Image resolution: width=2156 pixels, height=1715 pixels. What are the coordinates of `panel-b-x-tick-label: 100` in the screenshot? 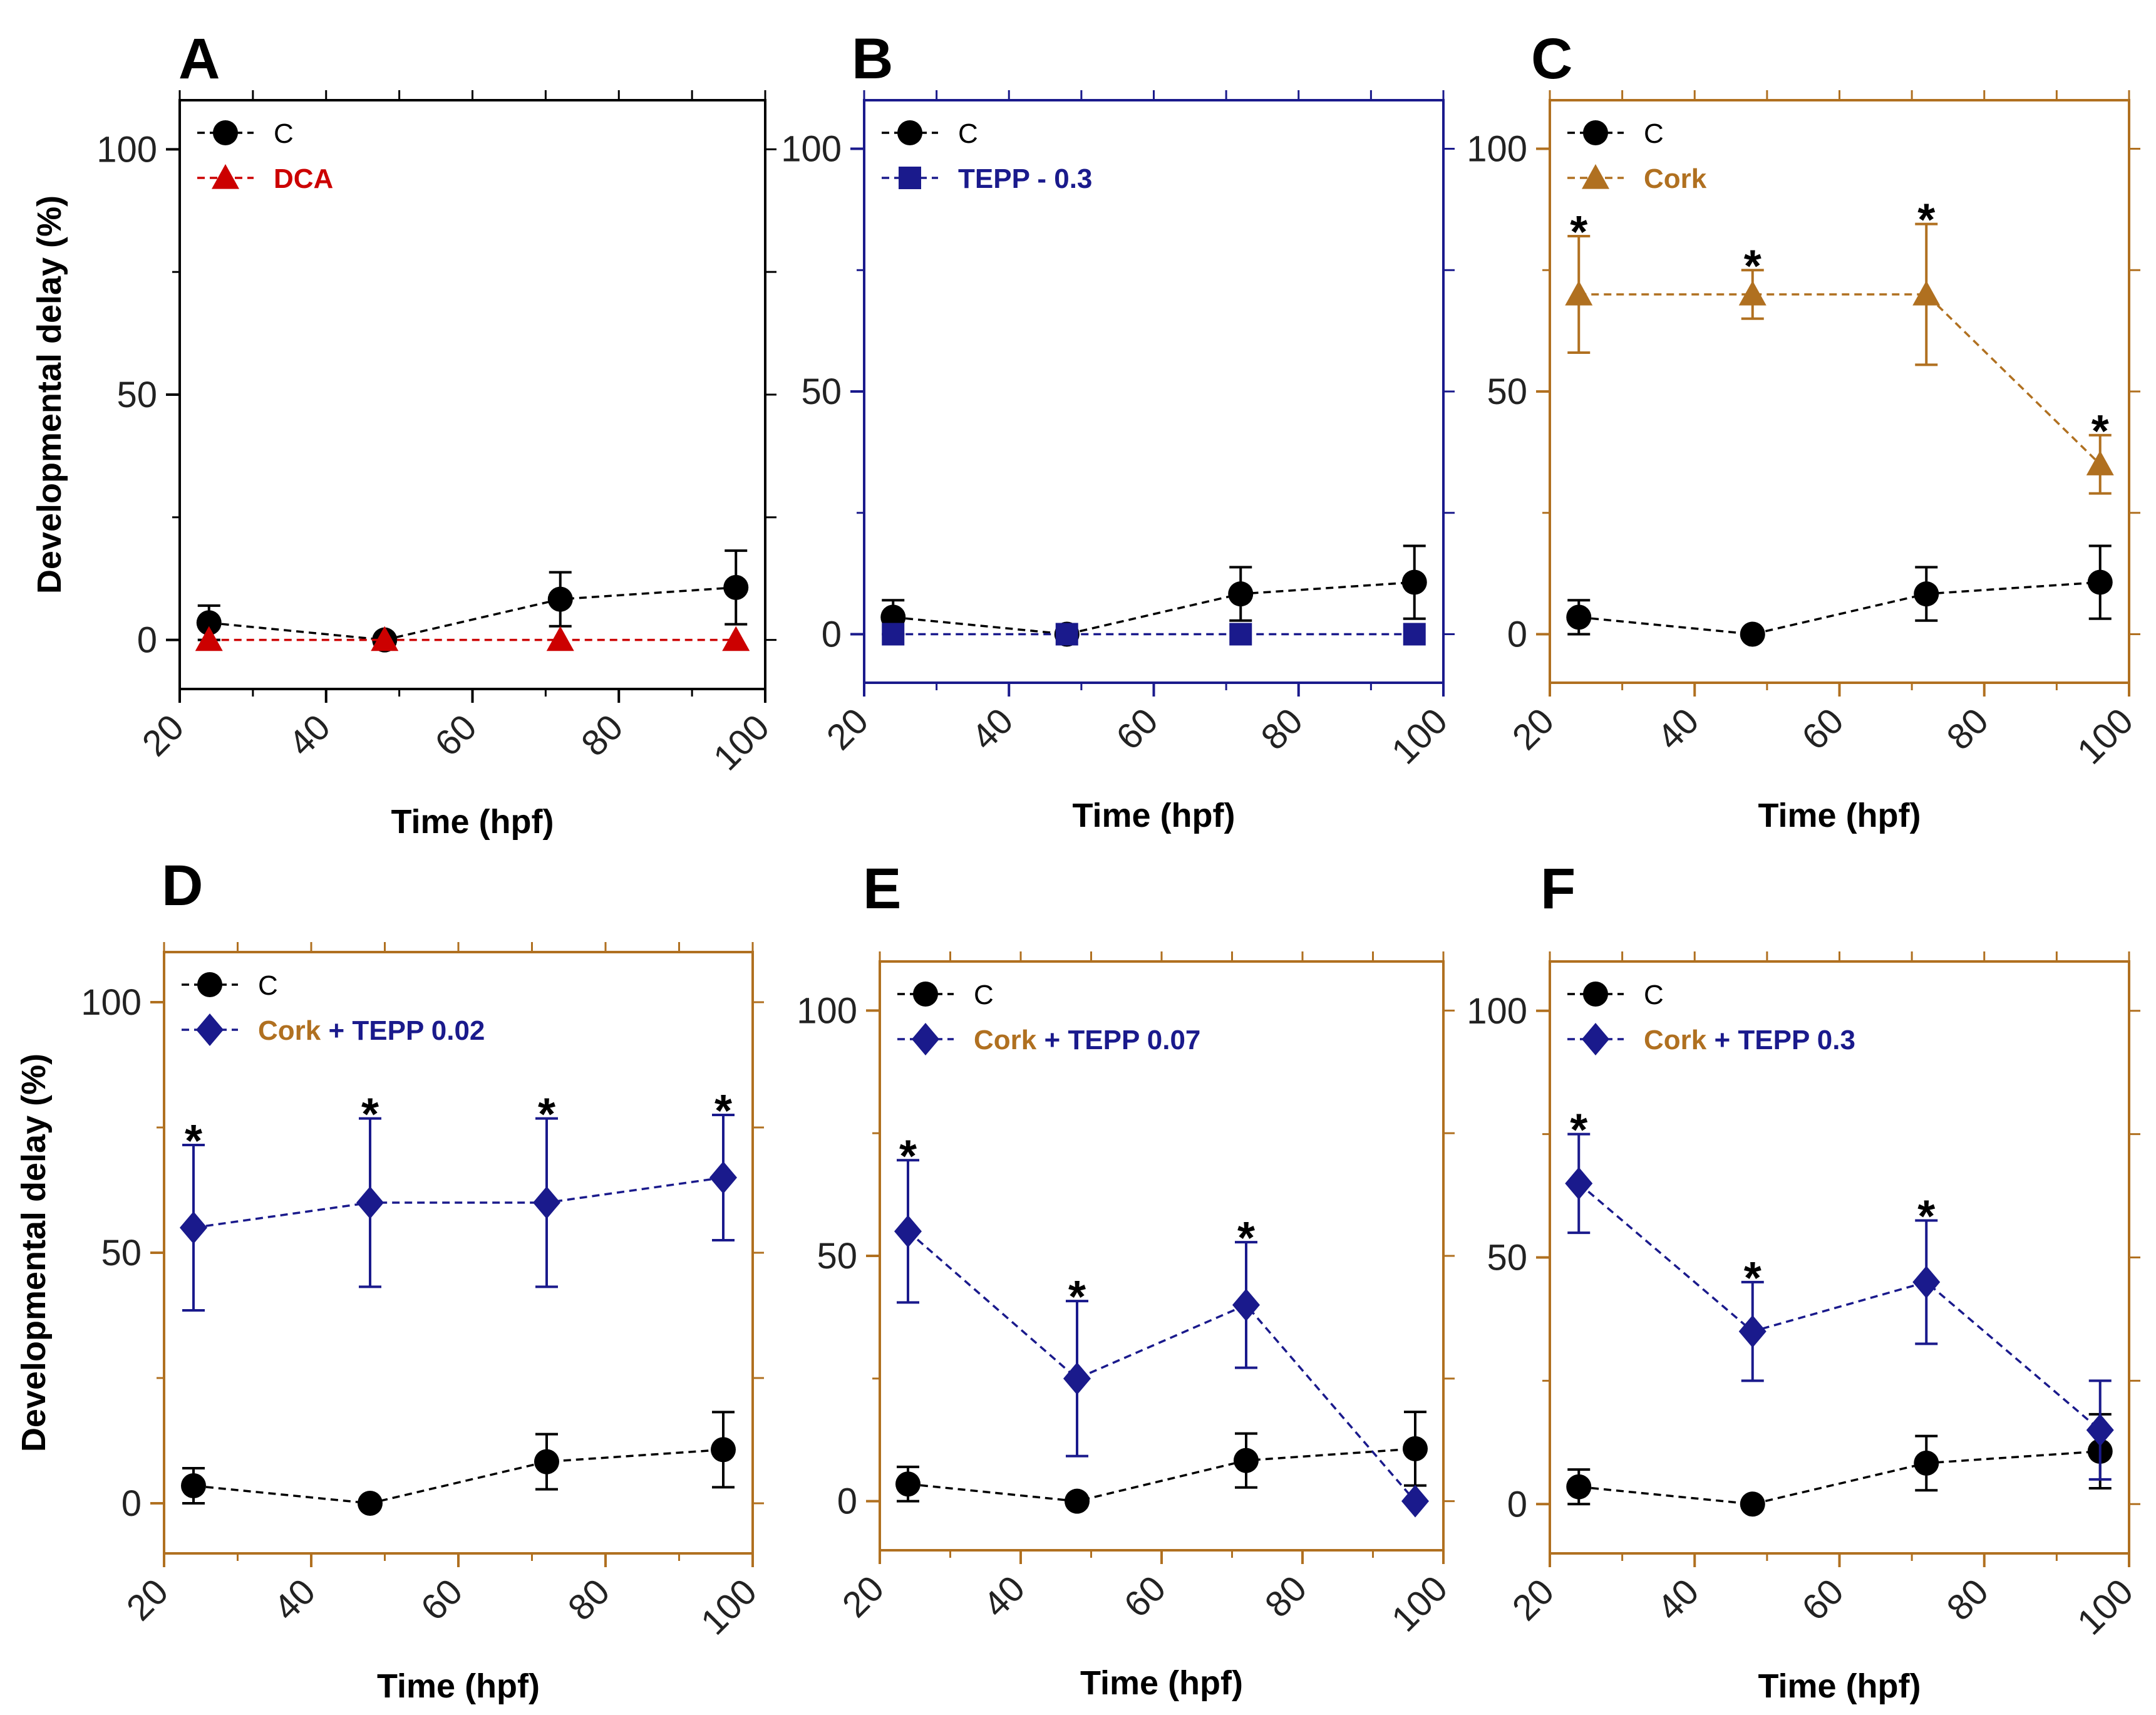 It's located at (1419, 736).